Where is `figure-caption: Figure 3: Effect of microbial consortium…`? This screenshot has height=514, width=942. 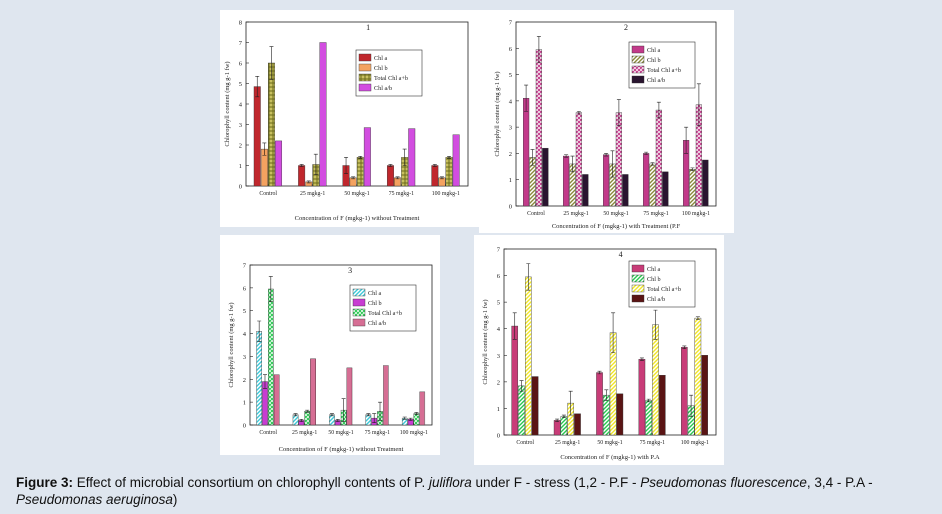 figure-caption: Figure 3: Effect of microbial consortium… is located at coordinates (476, 491).